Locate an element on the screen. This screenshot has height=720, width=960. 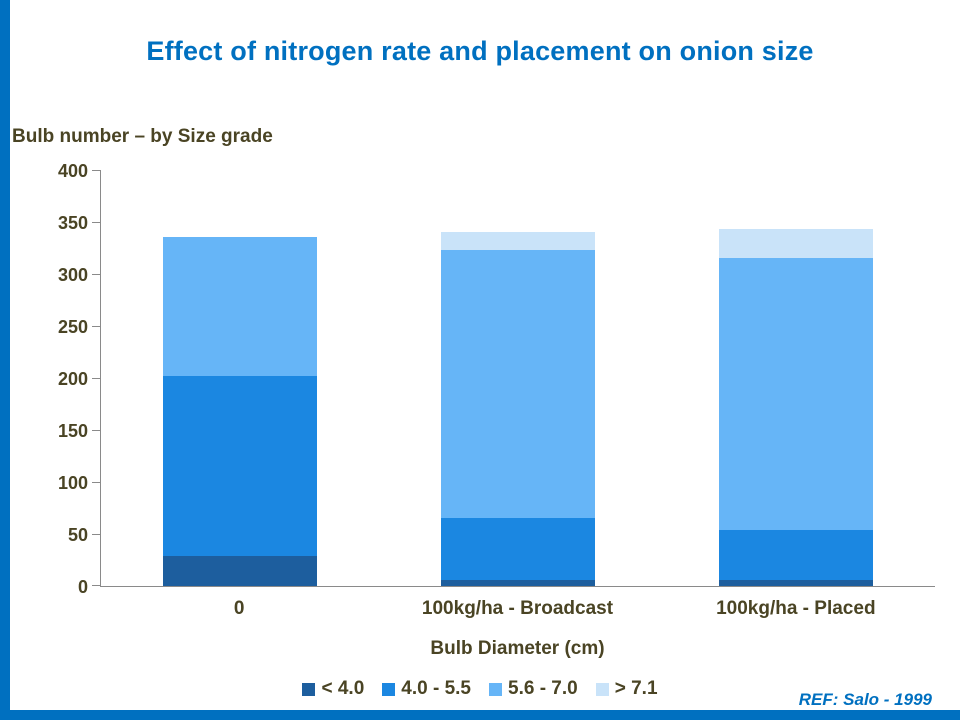
legend-item: > 7.1 is located at coordinates (626, 689).